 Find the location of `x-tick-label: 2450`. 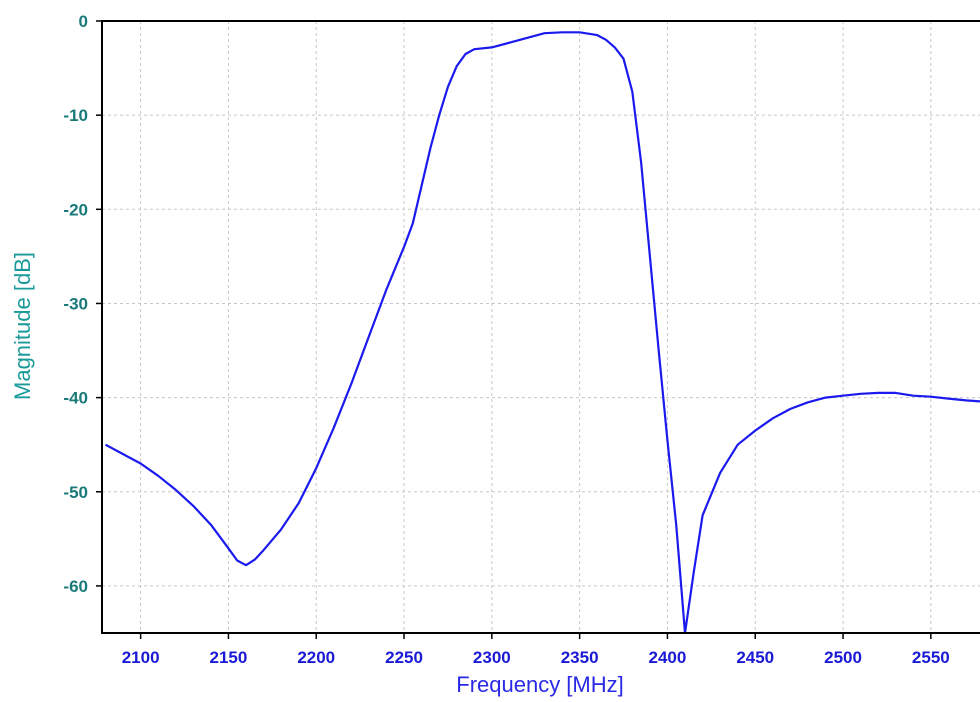

x-tick-label: 2450 is located at coordinates (755, 657).